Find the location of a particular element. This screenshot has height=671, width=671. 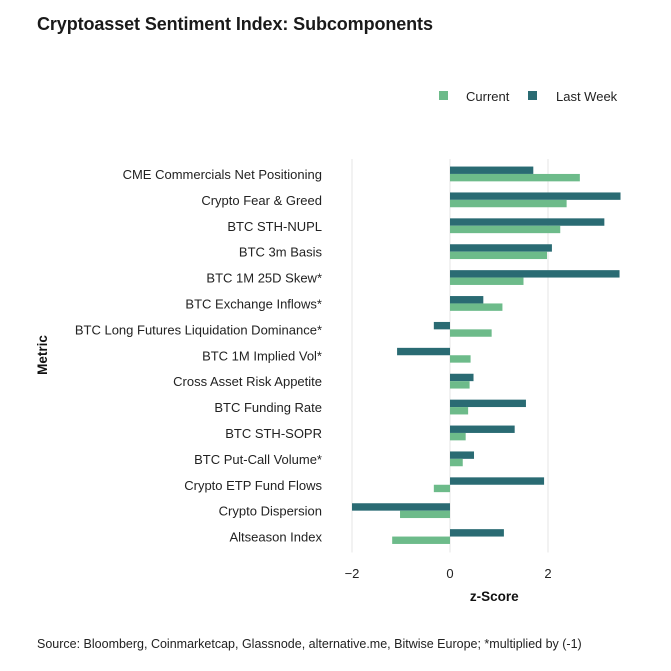

category-label: BTC STH-NUPL is located at coordinates (274, 226).